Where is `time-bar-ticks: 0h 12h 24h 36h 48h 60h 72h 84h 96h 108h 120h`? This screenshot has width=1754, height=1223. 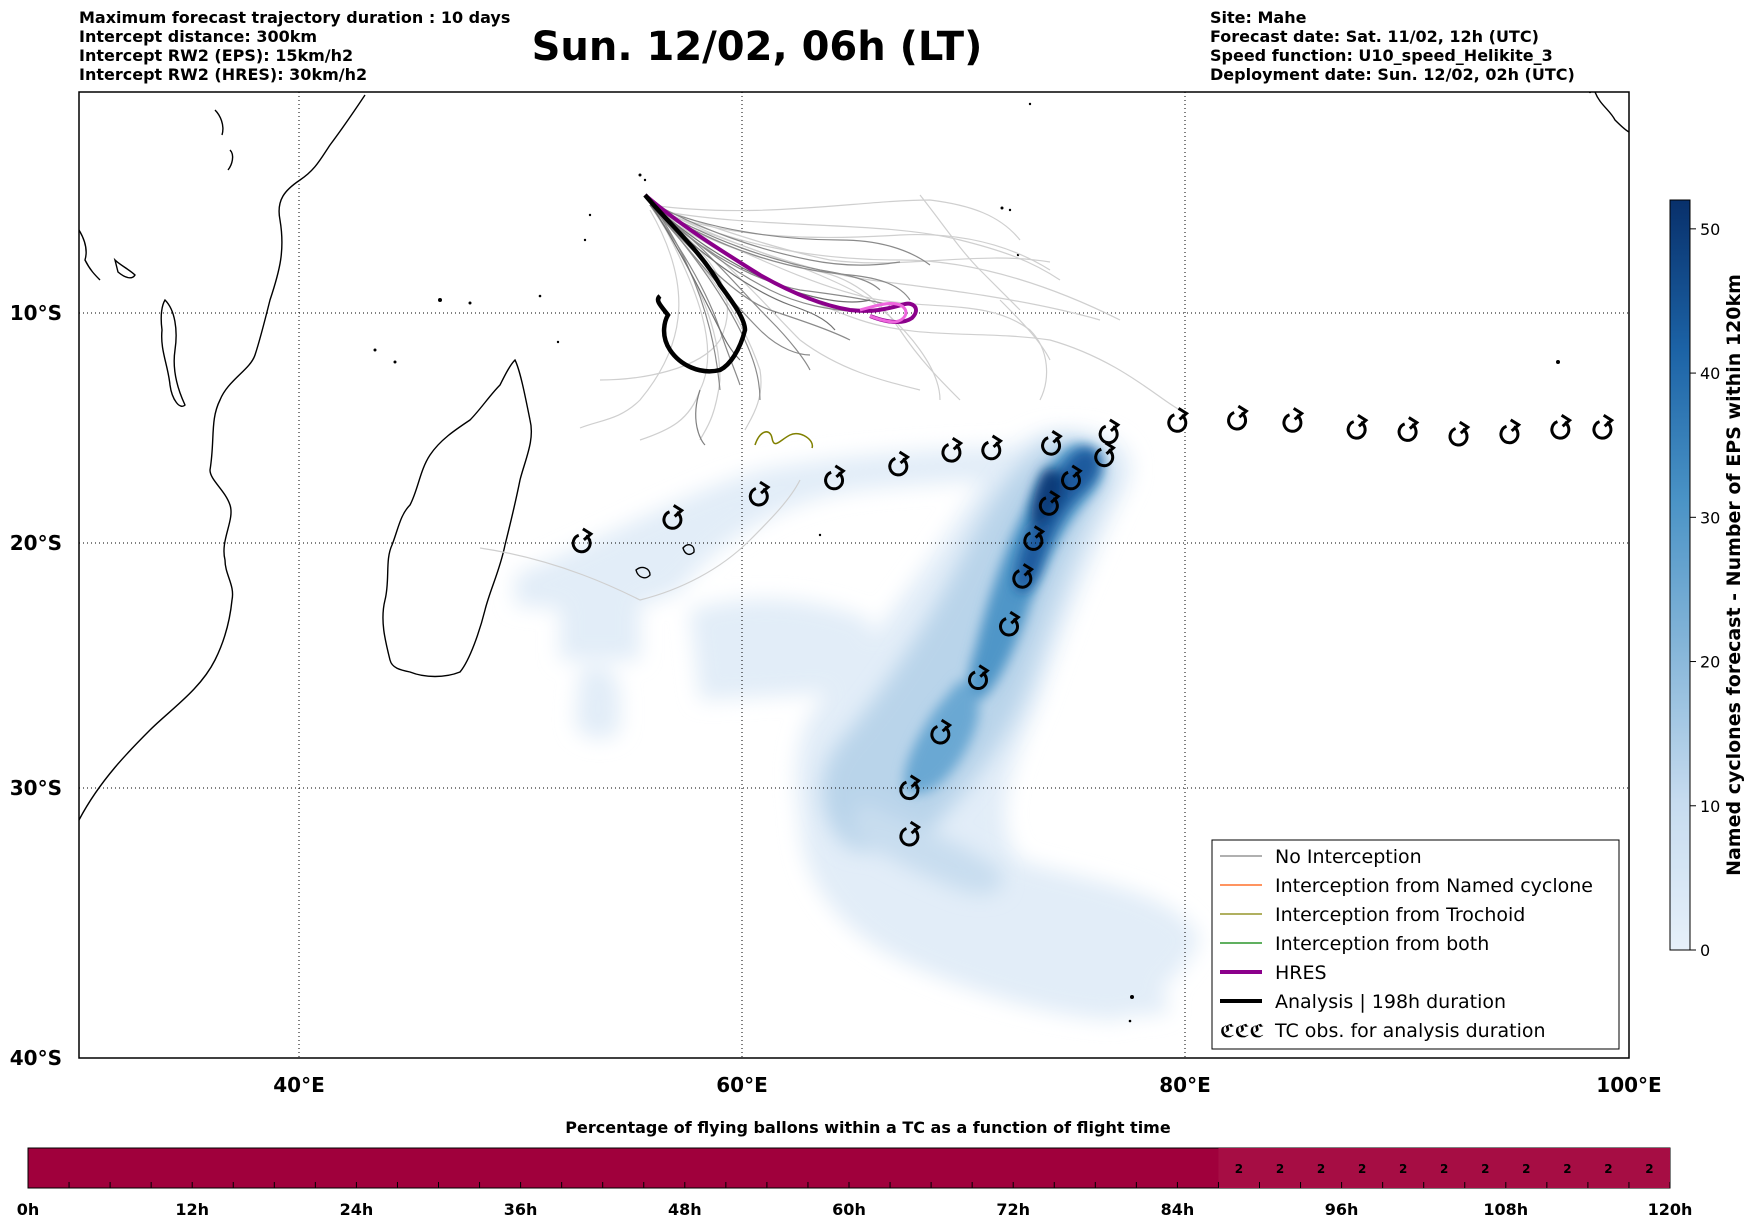
time-bar-ticks: 0h 12h 24h 36h 48h 60h 72h 84h 96h 108h 120h is located at coordinates (855, 1200).